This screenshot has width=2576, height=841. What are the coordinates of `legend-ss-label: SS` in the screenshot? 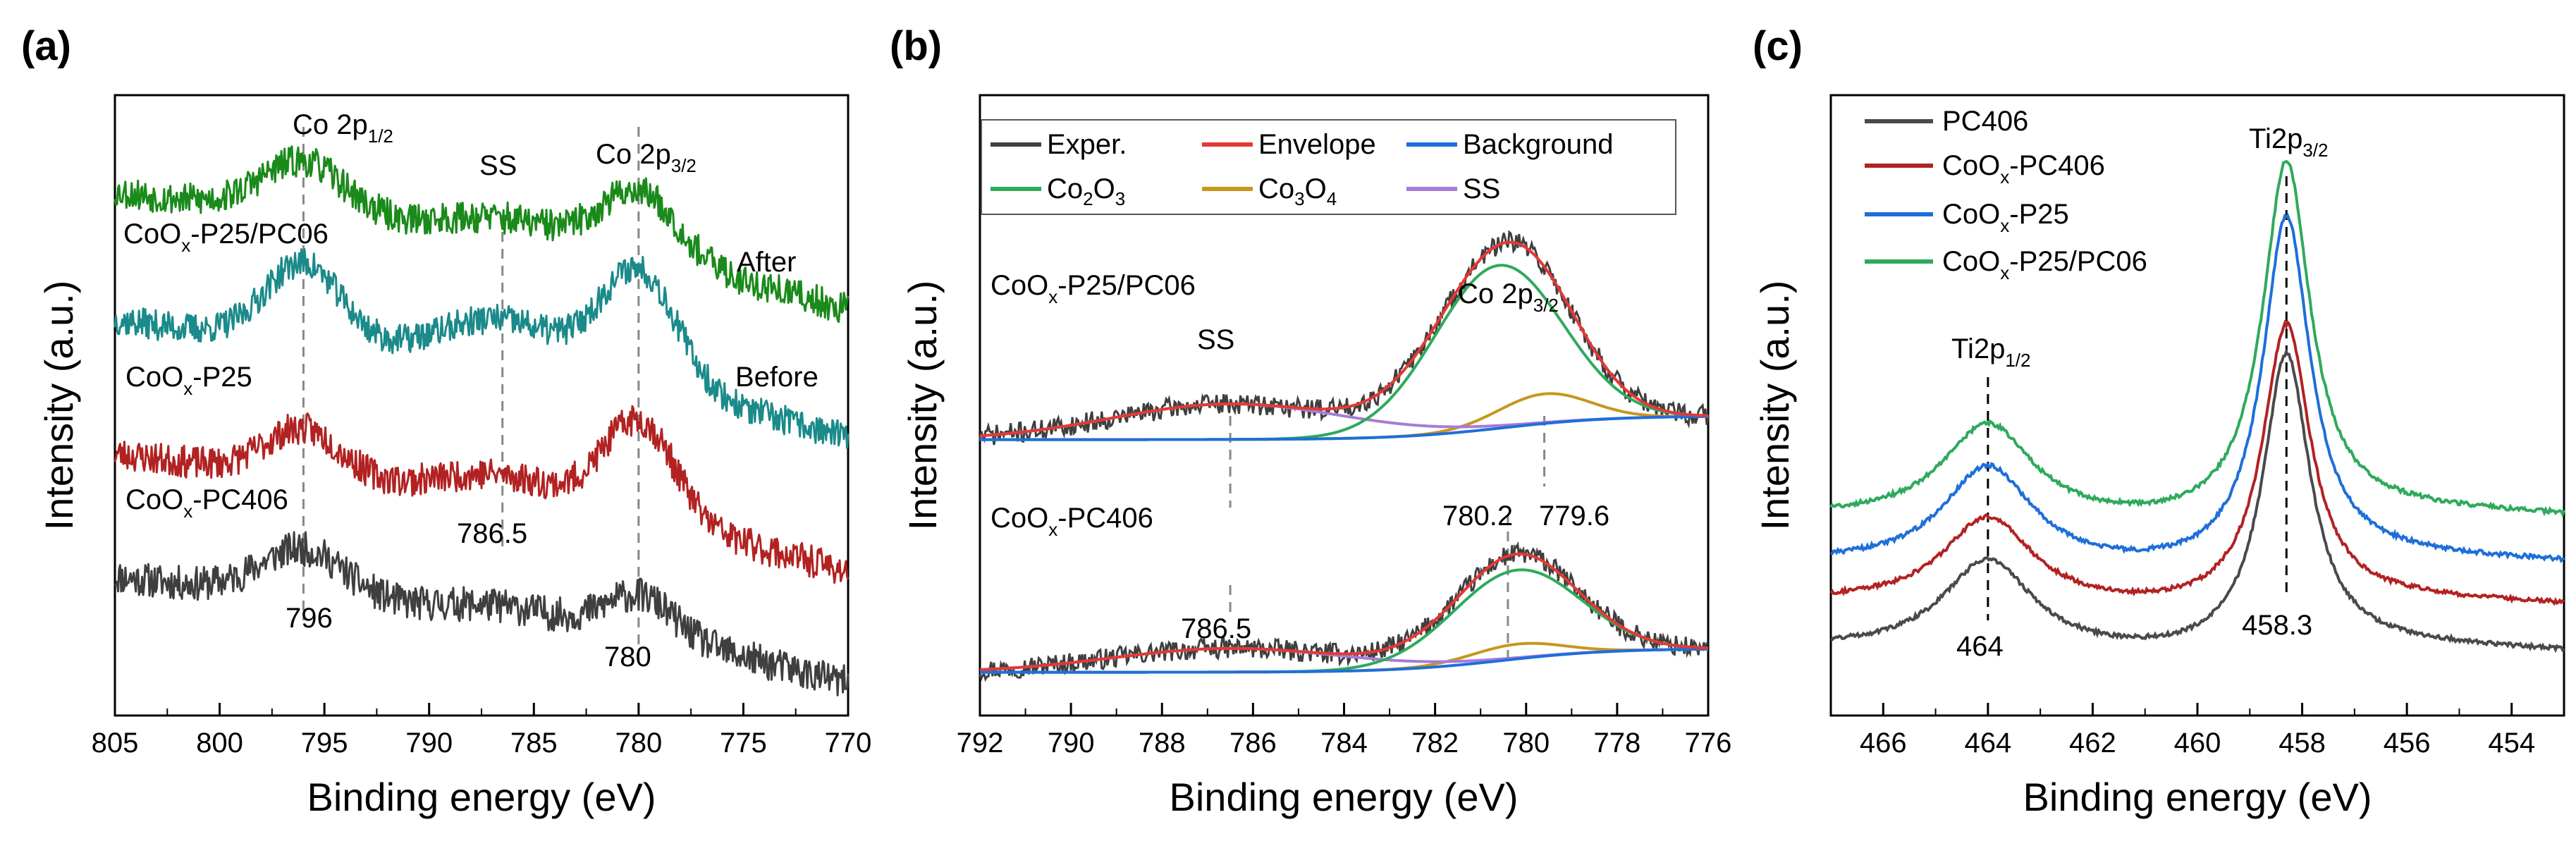 It's located at (1481, 189).